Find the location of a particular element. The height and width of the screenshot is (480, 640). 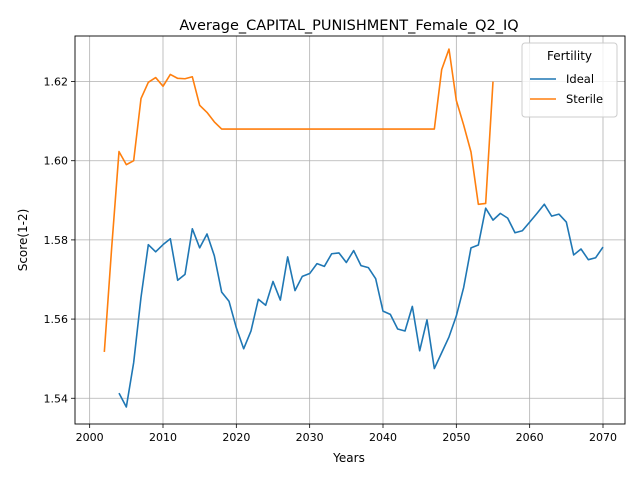

legend-title: Fertility is located at coordinates (569, 56).